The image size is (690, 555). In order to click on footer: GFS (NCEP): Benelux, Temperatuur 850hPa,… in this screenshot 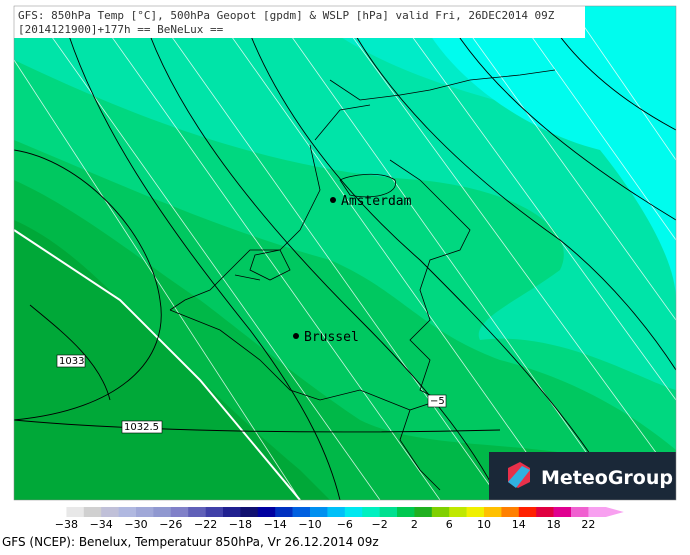, I will do `click(190, 542)`.